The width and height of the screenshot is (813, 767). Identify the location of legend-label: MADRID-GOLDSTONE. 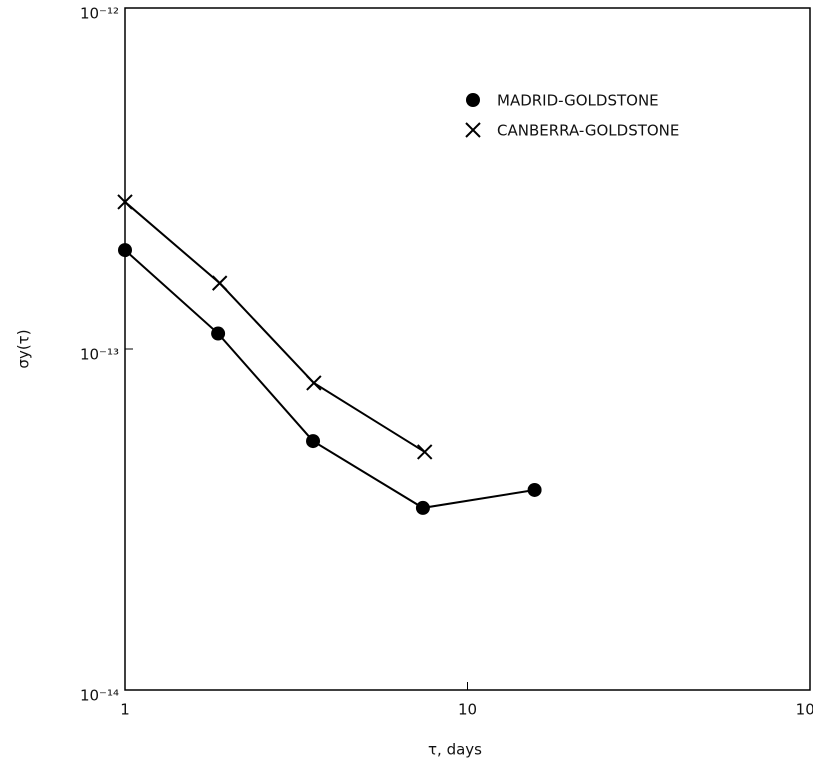
(578, 101).